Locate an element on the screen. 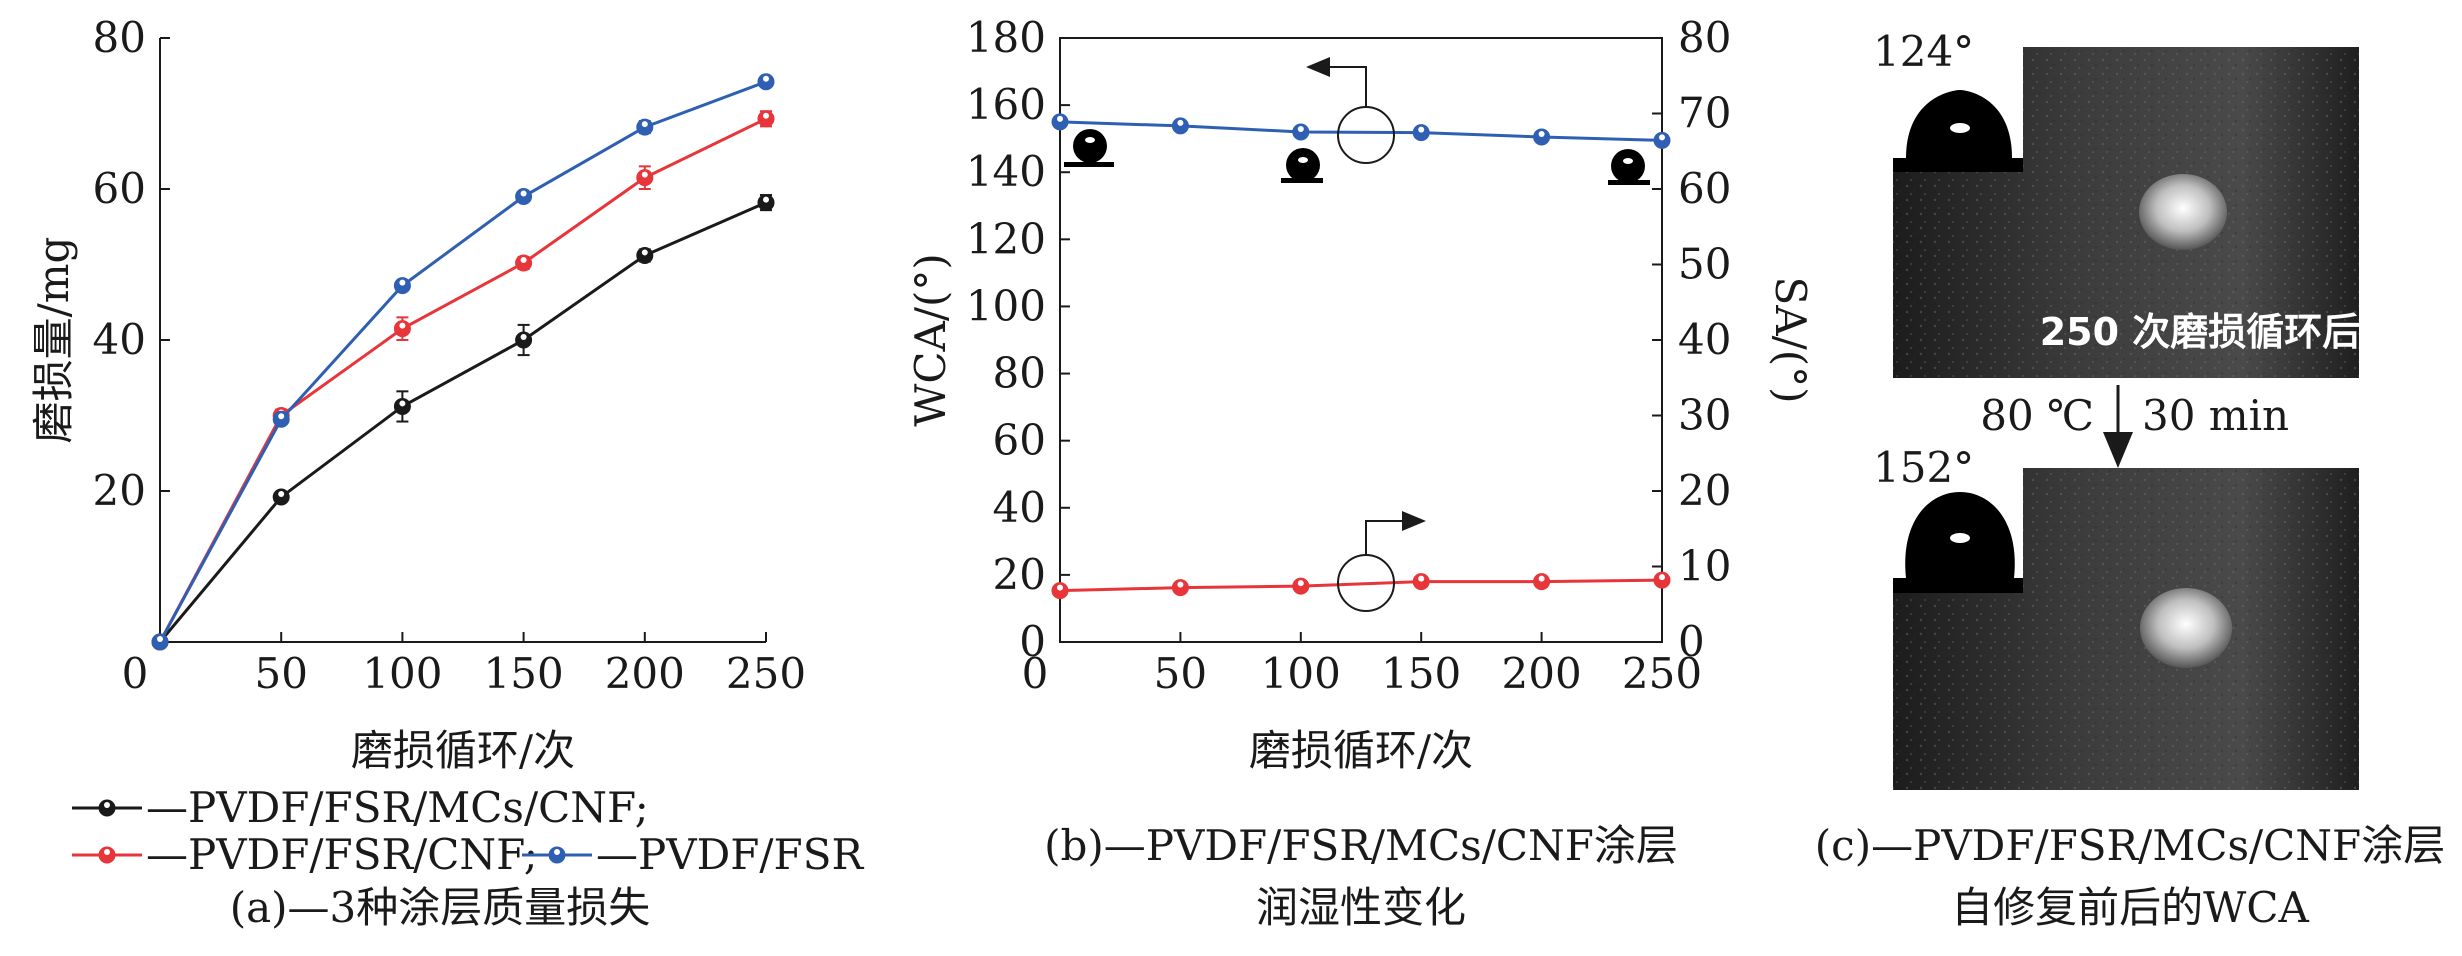 This screenshot has height=956, width=2462. panel-b-right-tick-label: 20 is located at coordinates (1704, 490).